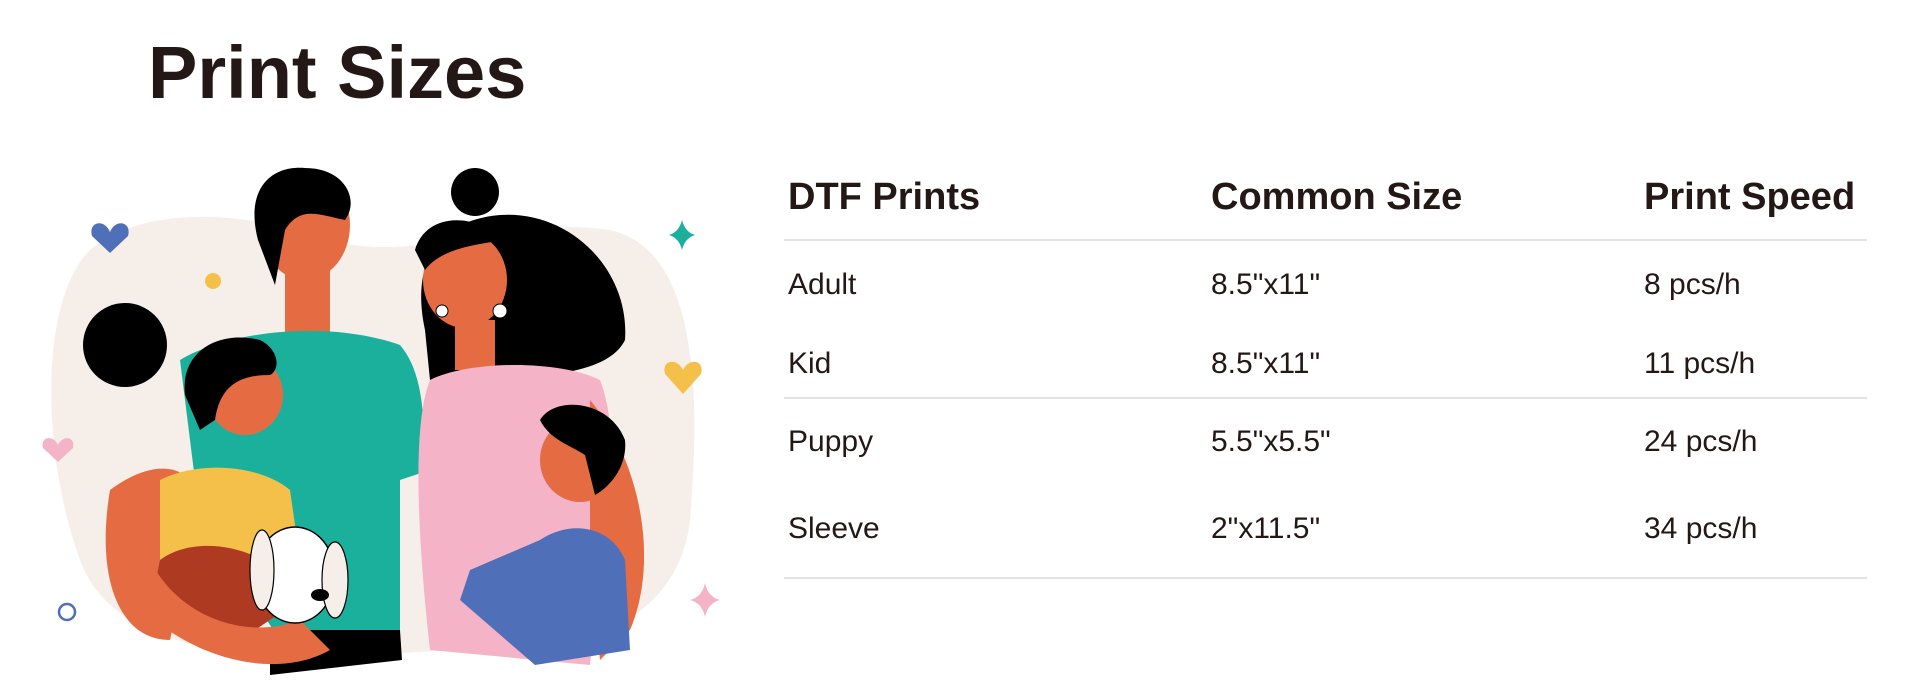 The image size is (1920, 700). What do you see at coordinates (1266, 363) in the screenshot?
I see `row-kid-size: 8.5"x11"` at bounding box center [1266, 363].